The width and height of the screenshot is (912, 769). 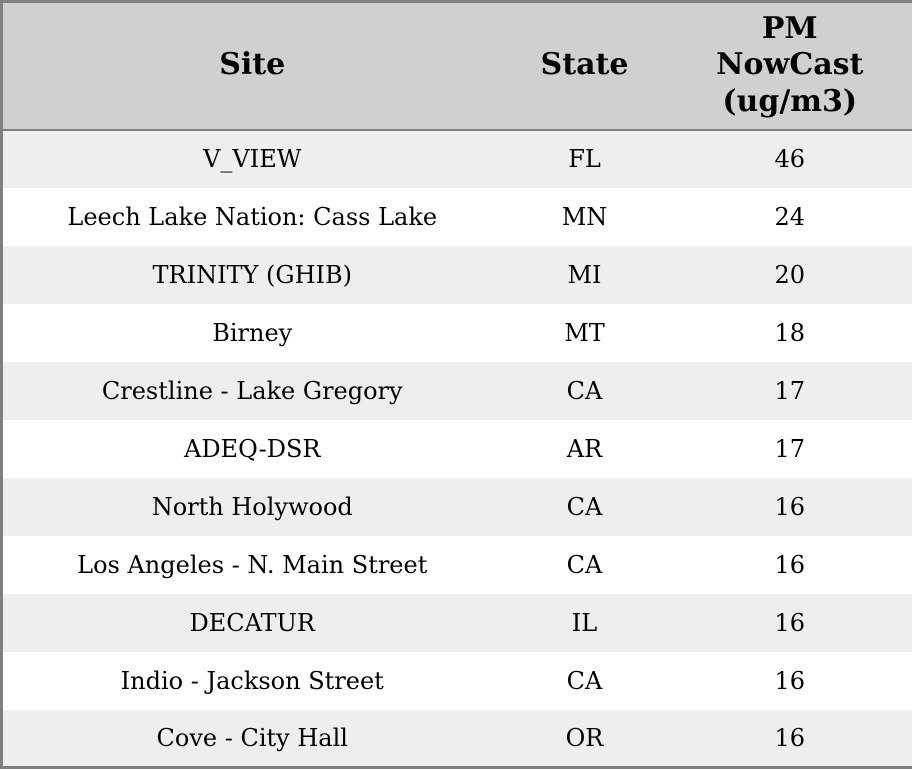 What do you see at coordinates (584, 159) in the screenshot?
I see `state-cell: FL` at bounding box center [584, 159].